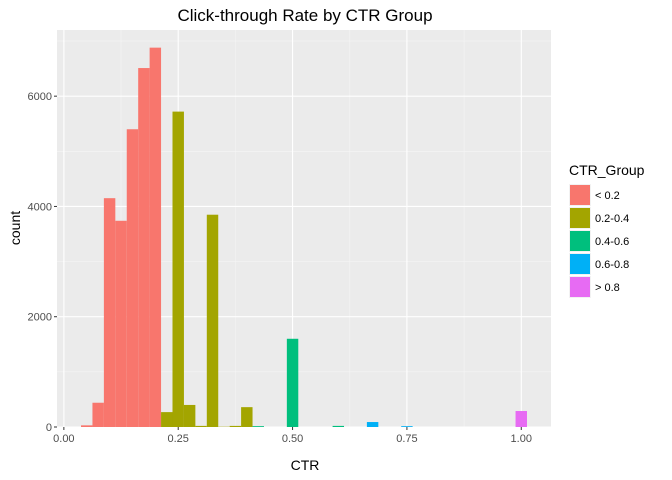  I want to click on legend-label: 0.6-0.8, so click(612, 265).